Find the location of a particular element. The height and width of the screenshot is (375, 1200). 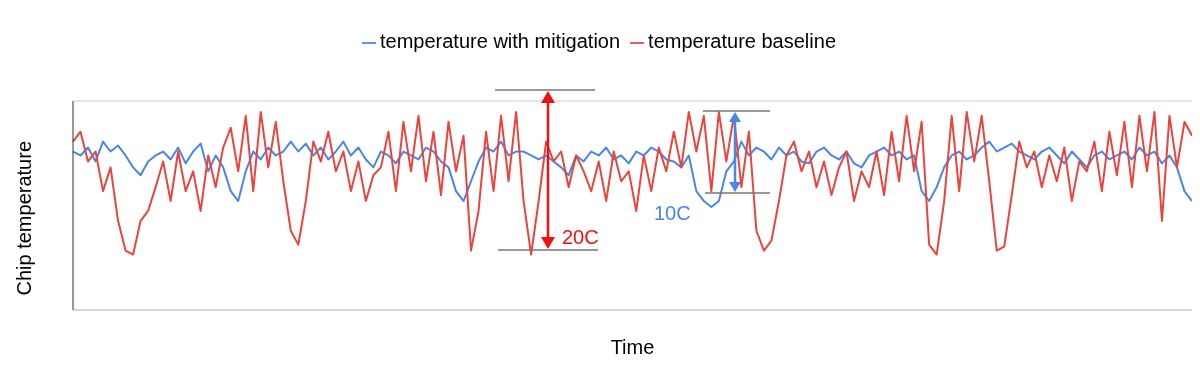

y-axis-title: Chip temperature is located at coordinates (24, 218).